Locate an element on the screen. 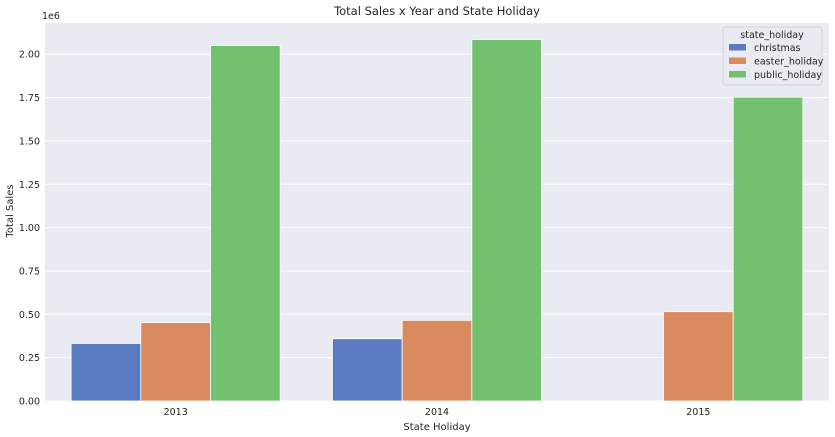  y-tick-label: 1.25 is located at coordinates (29, 185).